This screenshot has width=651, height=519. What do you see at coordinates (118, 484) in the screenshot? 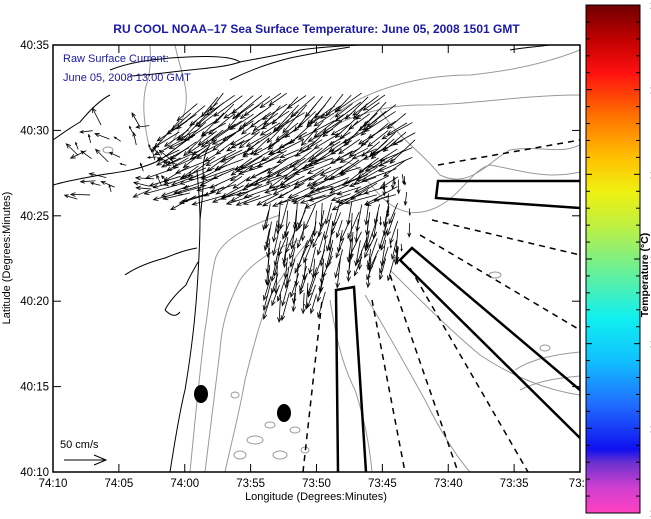
I see `x-tick-label: 74:05` at bounding box center [118, 484].